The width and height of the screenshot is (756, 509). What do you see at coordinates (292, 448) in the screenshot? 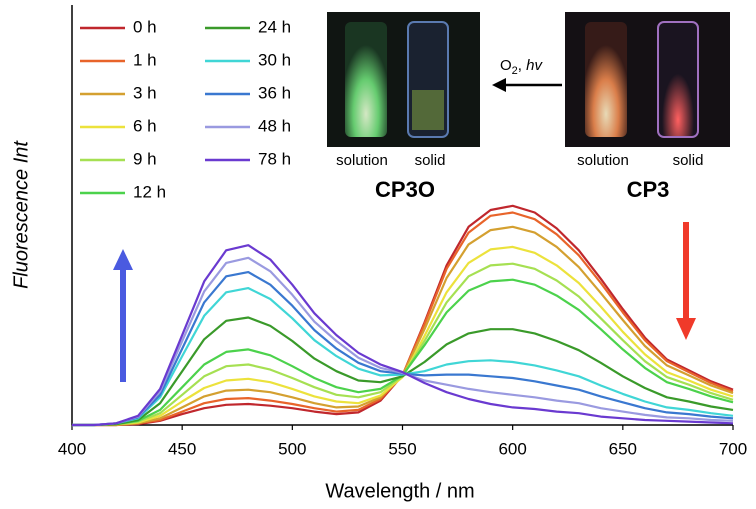
I see `x-tick-label: 500` at bounding box center [292, 448].